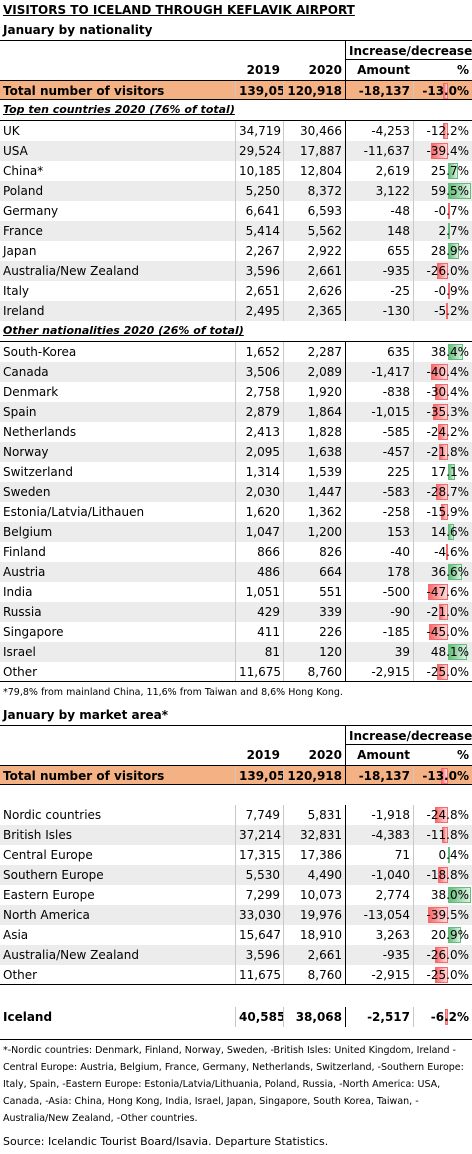 The image size is (472, 1154). What do you see at coordinates (442, 875) in the screenshot?
I see `cell: -18.8%` at bounding box center [442, 875].